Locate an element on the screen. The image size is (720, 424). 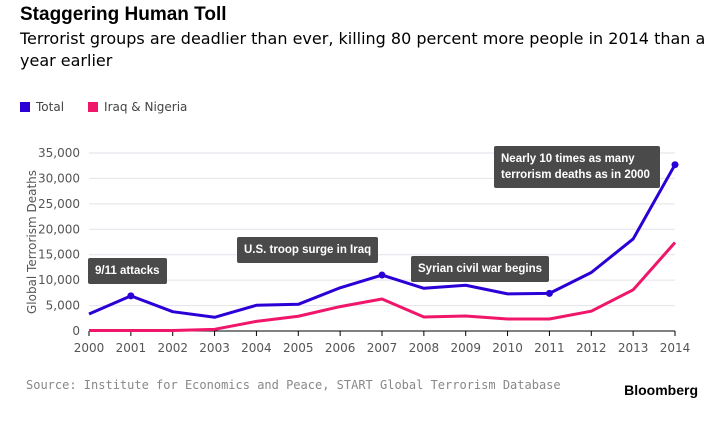
legend-label: Iraq & Nigeria is located at coordinates (146, 107).